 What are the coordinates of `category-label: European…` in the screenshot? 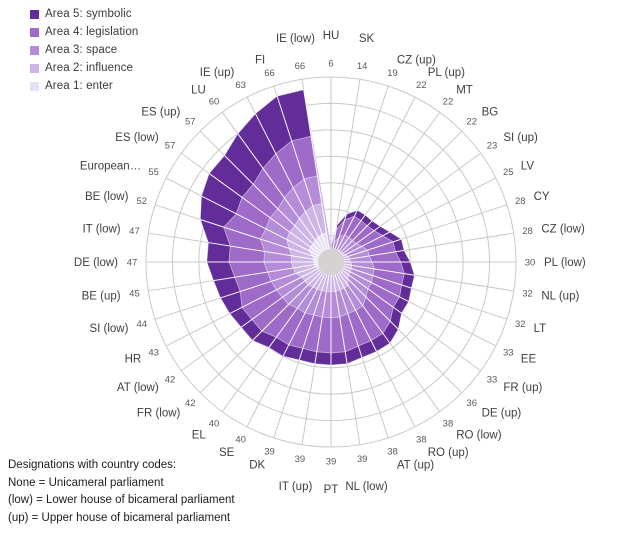 It's located at (110, 166).